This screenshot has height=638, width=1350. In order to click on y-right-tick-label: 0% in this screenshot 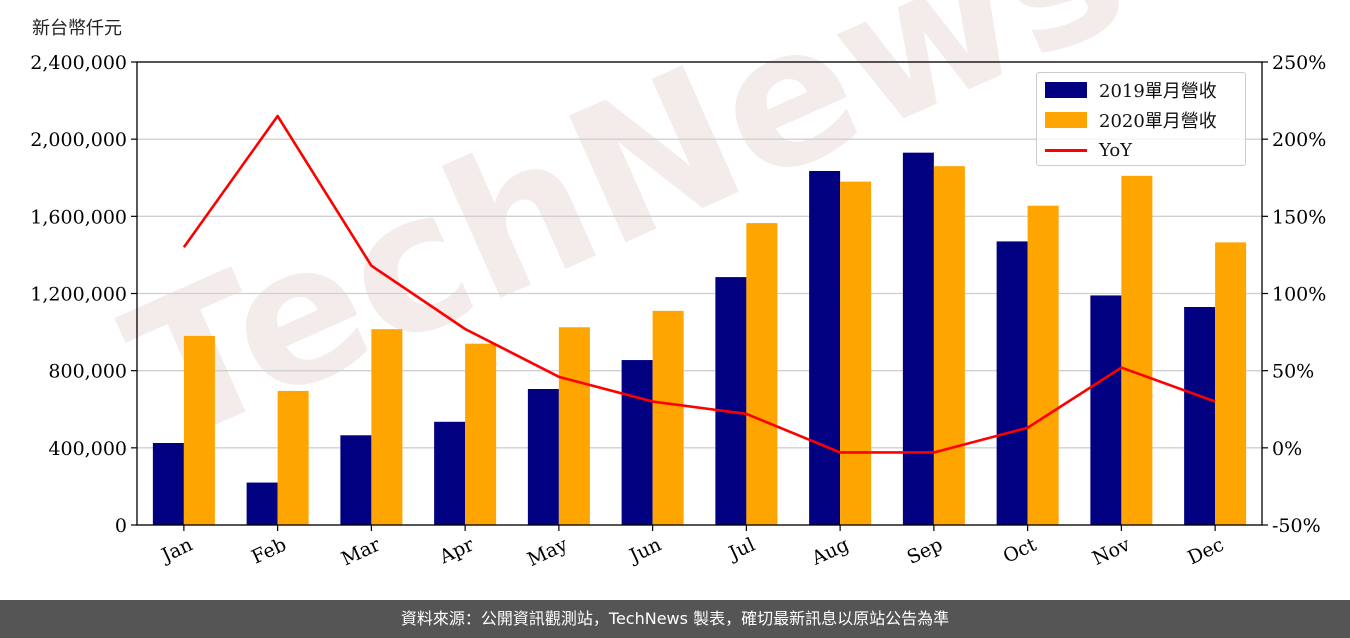, I will do `click(1287, 449)`.